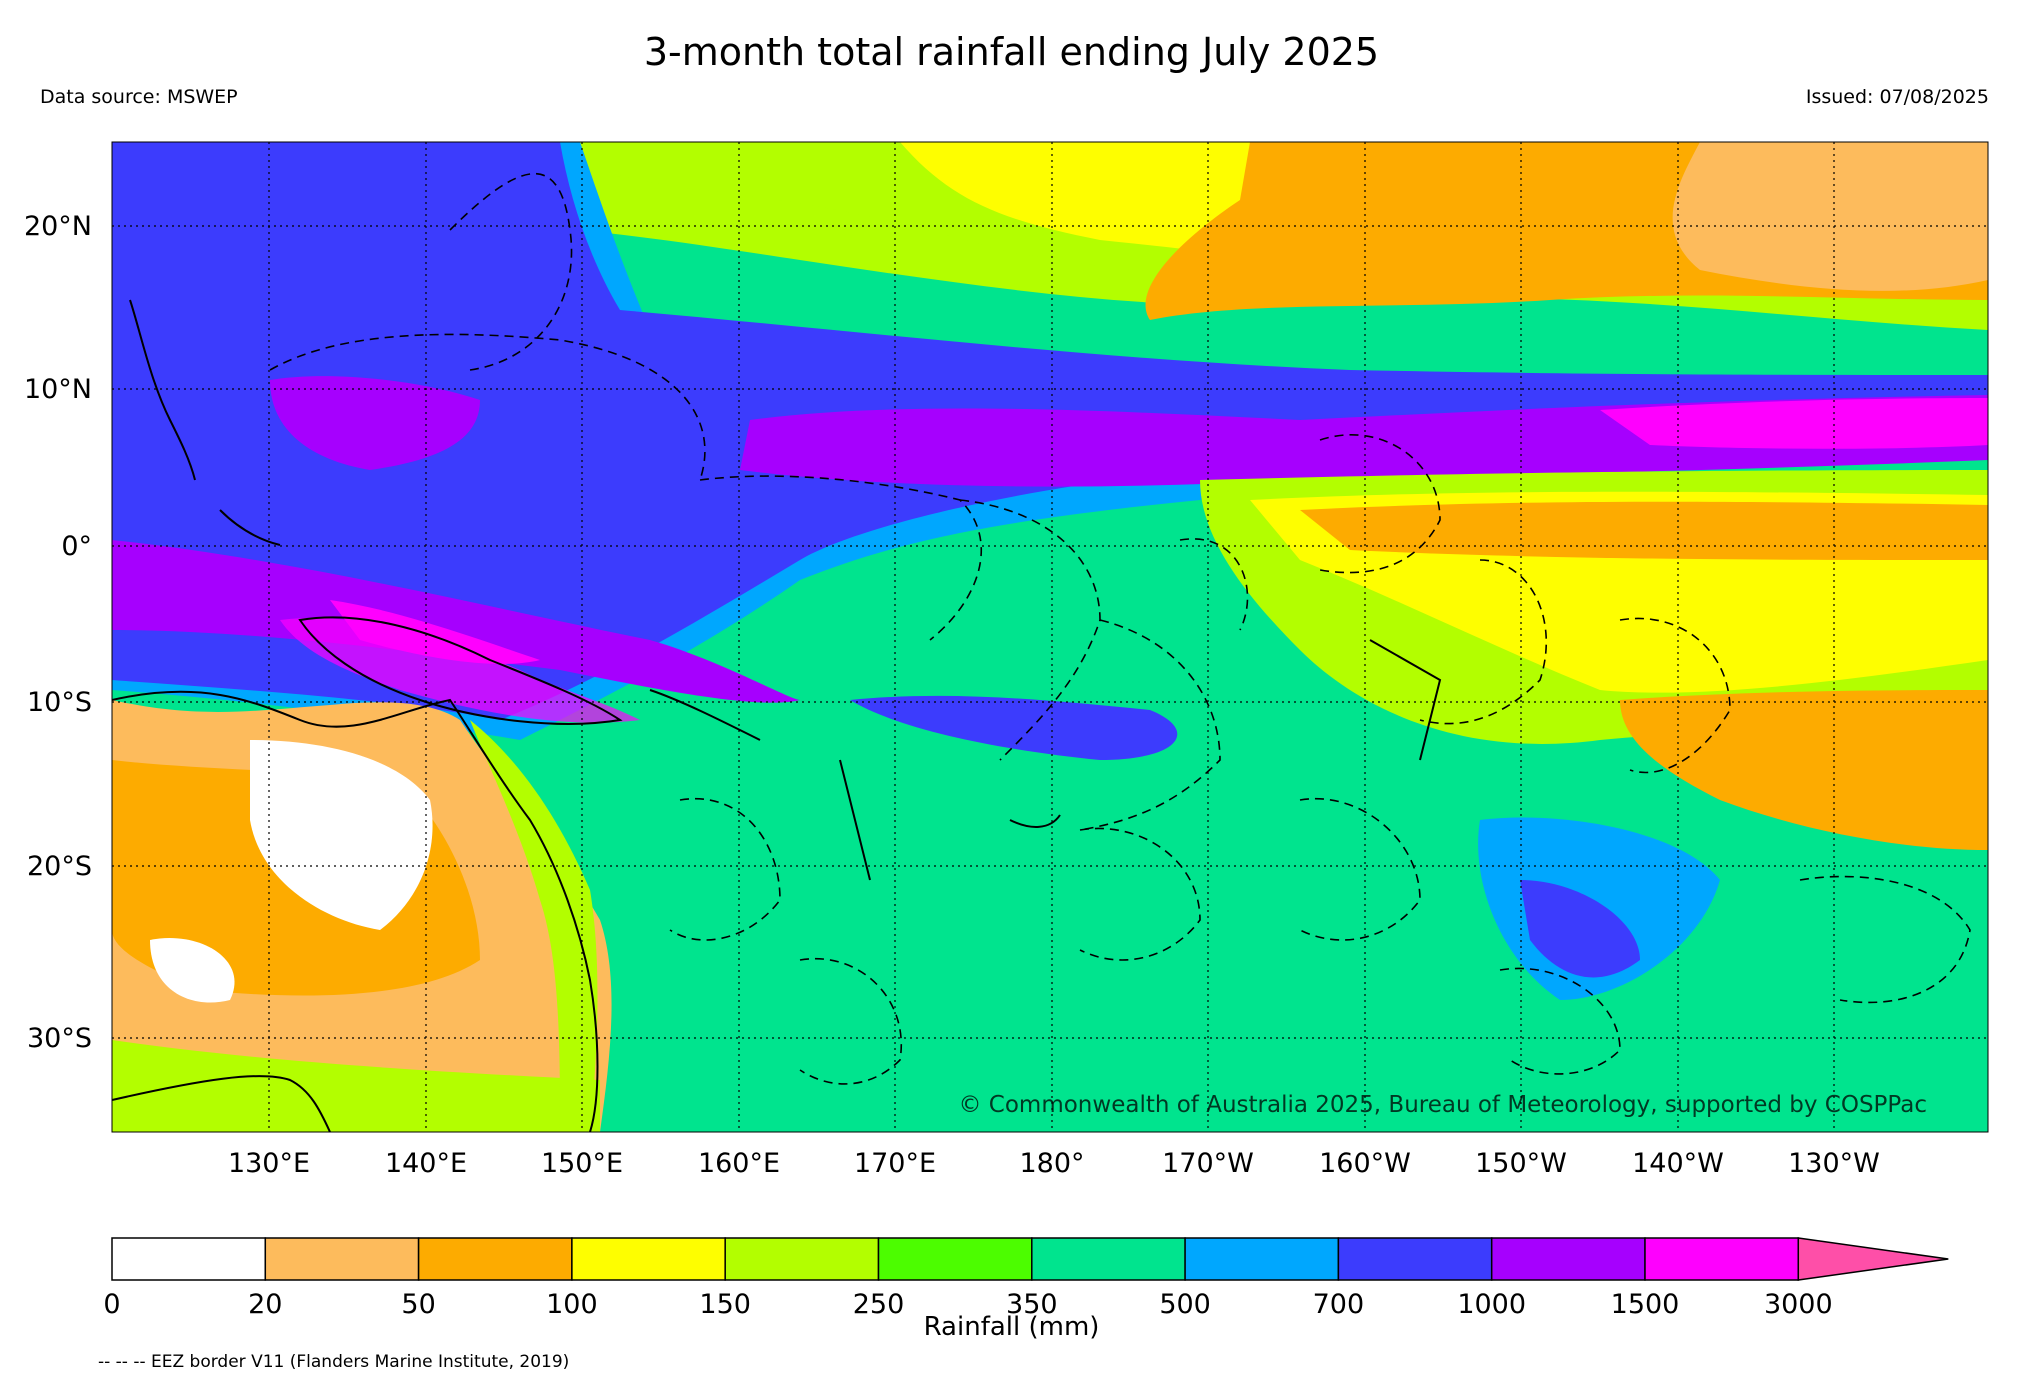  What do you see at coordinates (426, 1163) in the screenshot?
I see `lon-label: 140°E` at bounding box center [426, 1163].